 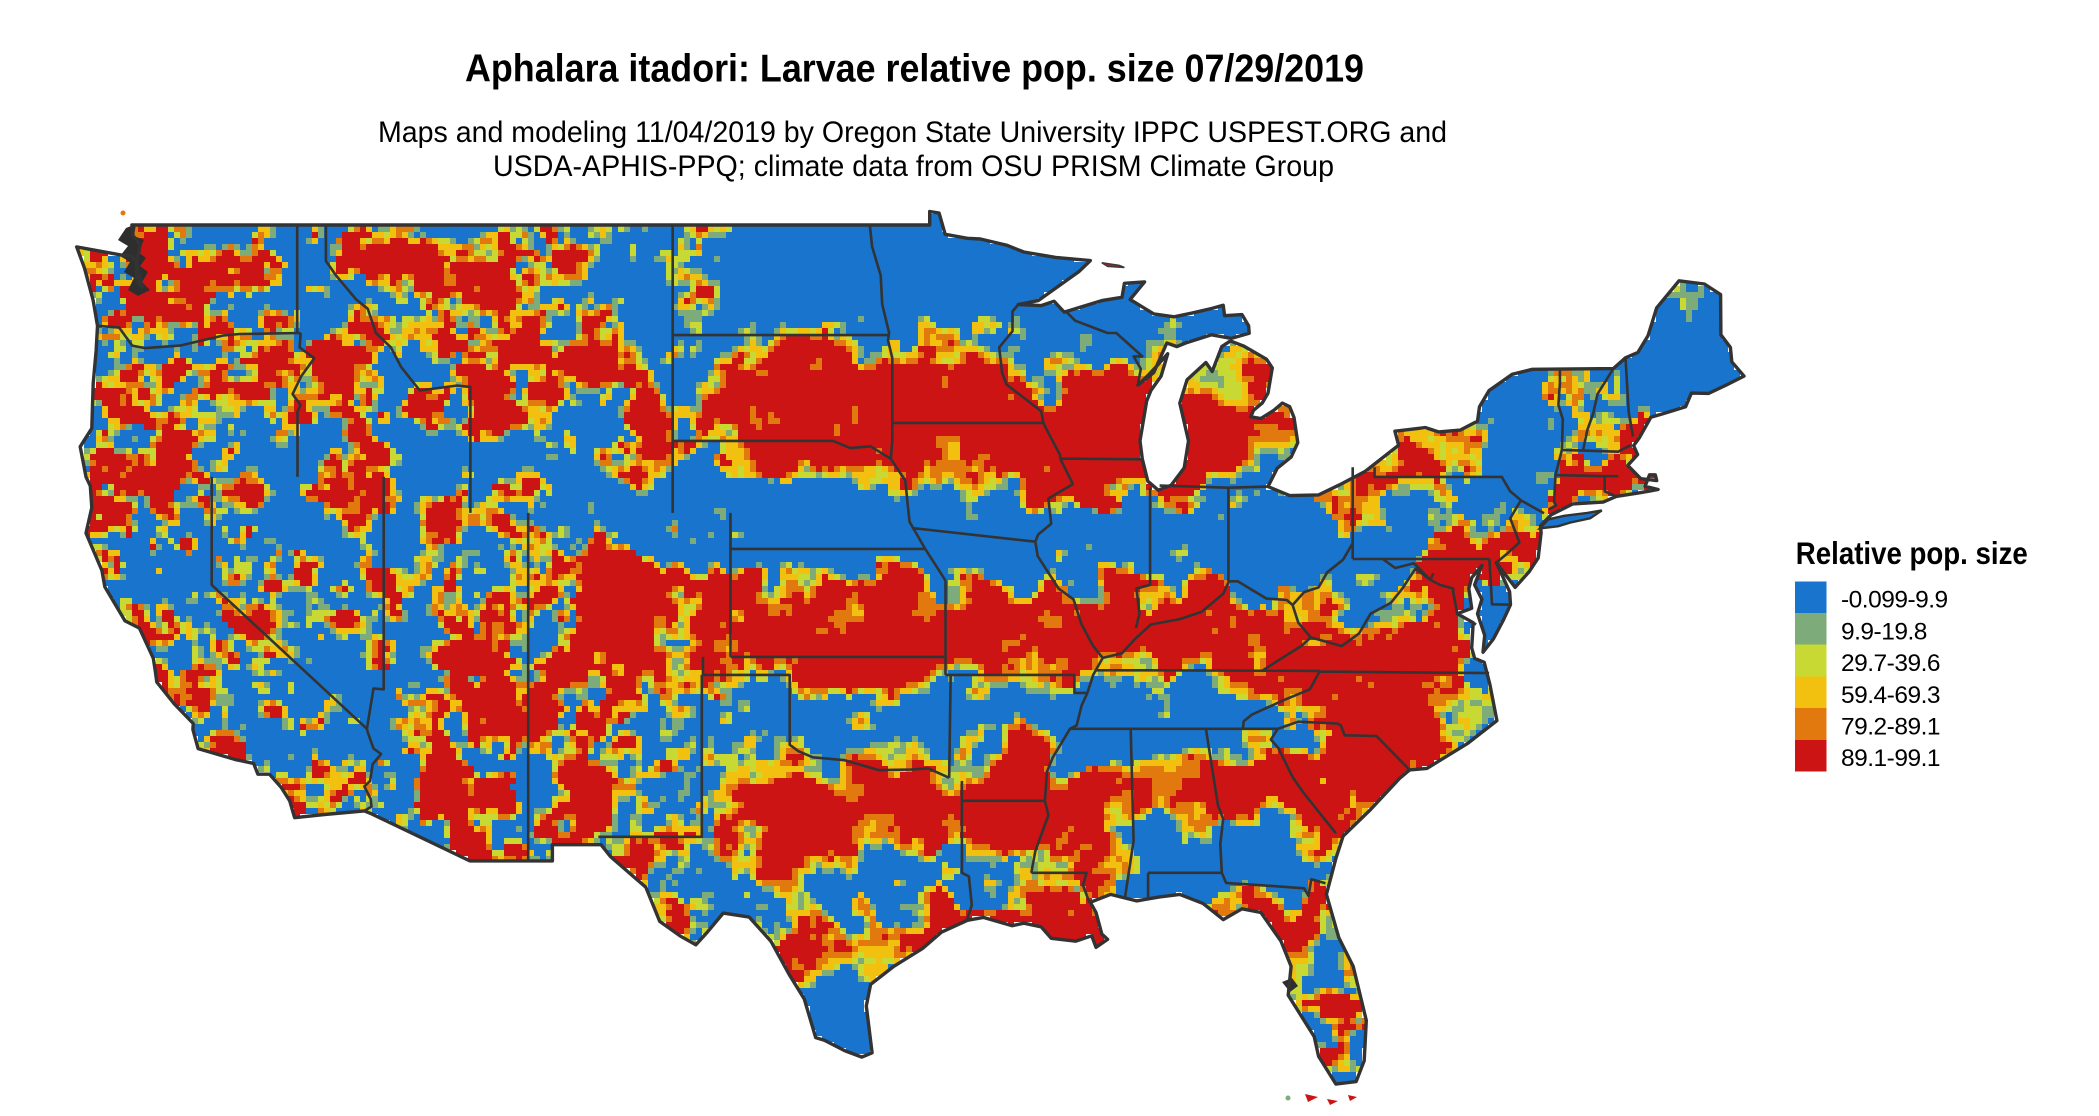 What do you see at coordinates (1890, 758) in the screenshot?
I see `svg-text: 89.1-99.1` at bounding box center [1890, 758].